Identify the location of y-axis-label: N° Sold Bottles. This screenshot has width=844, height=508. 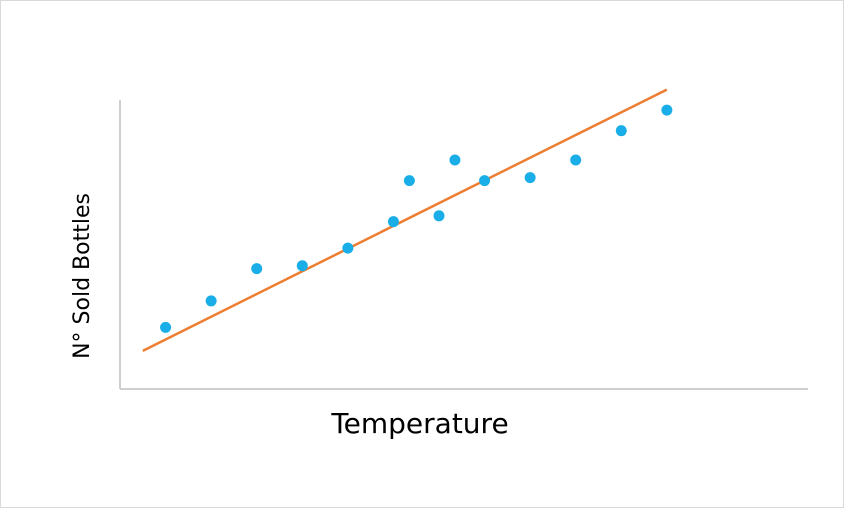
(82, 276).